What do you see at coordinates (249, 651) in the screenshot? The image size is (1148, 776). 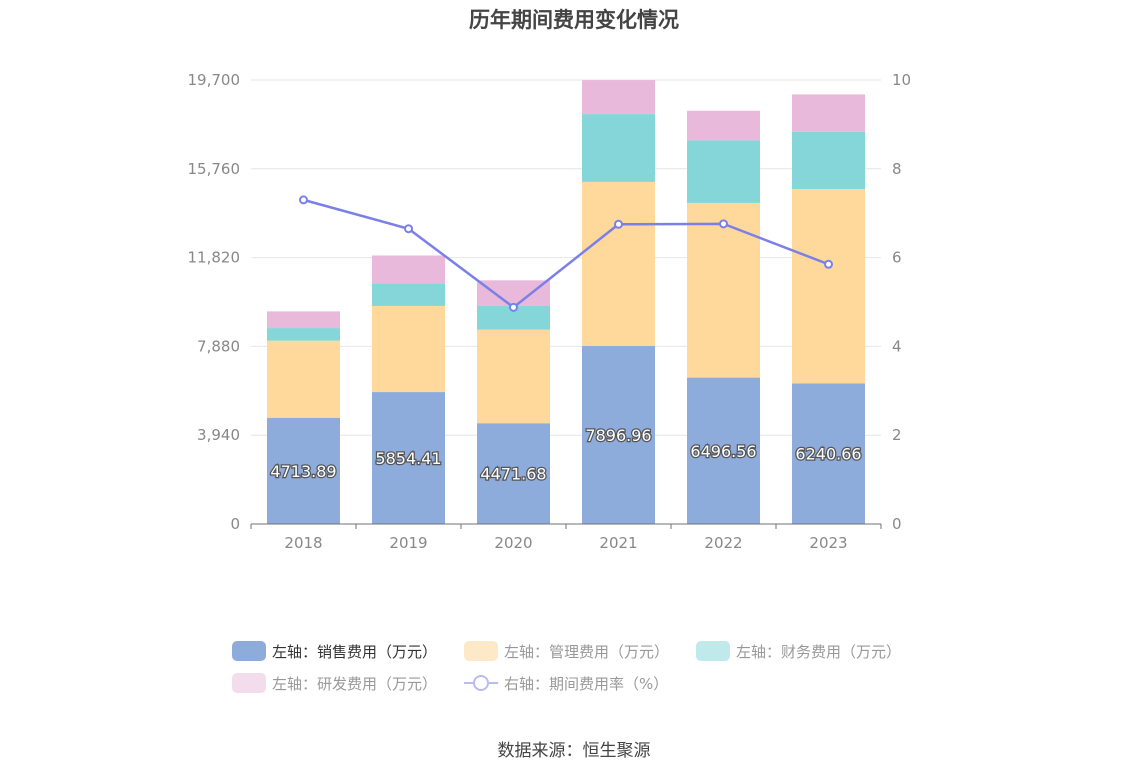 I see `legend-swatch-sales` at bounding box center [249, 651].